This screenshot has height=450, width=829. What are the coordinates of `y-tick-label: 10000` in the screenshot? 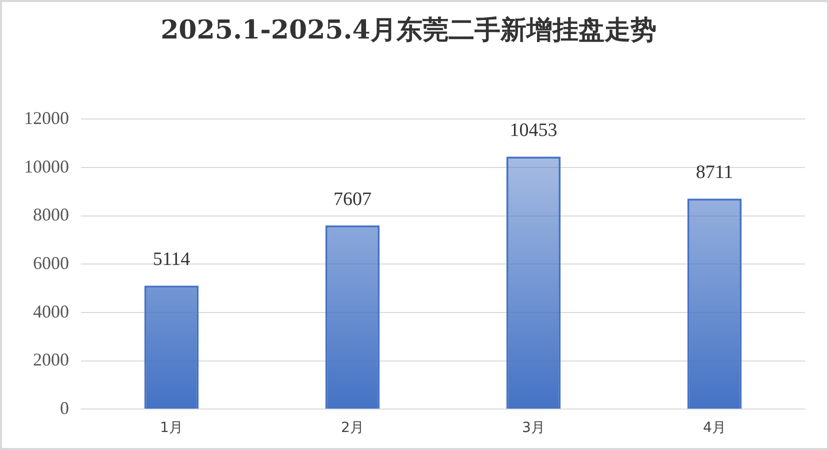 It's located at (46, 166).